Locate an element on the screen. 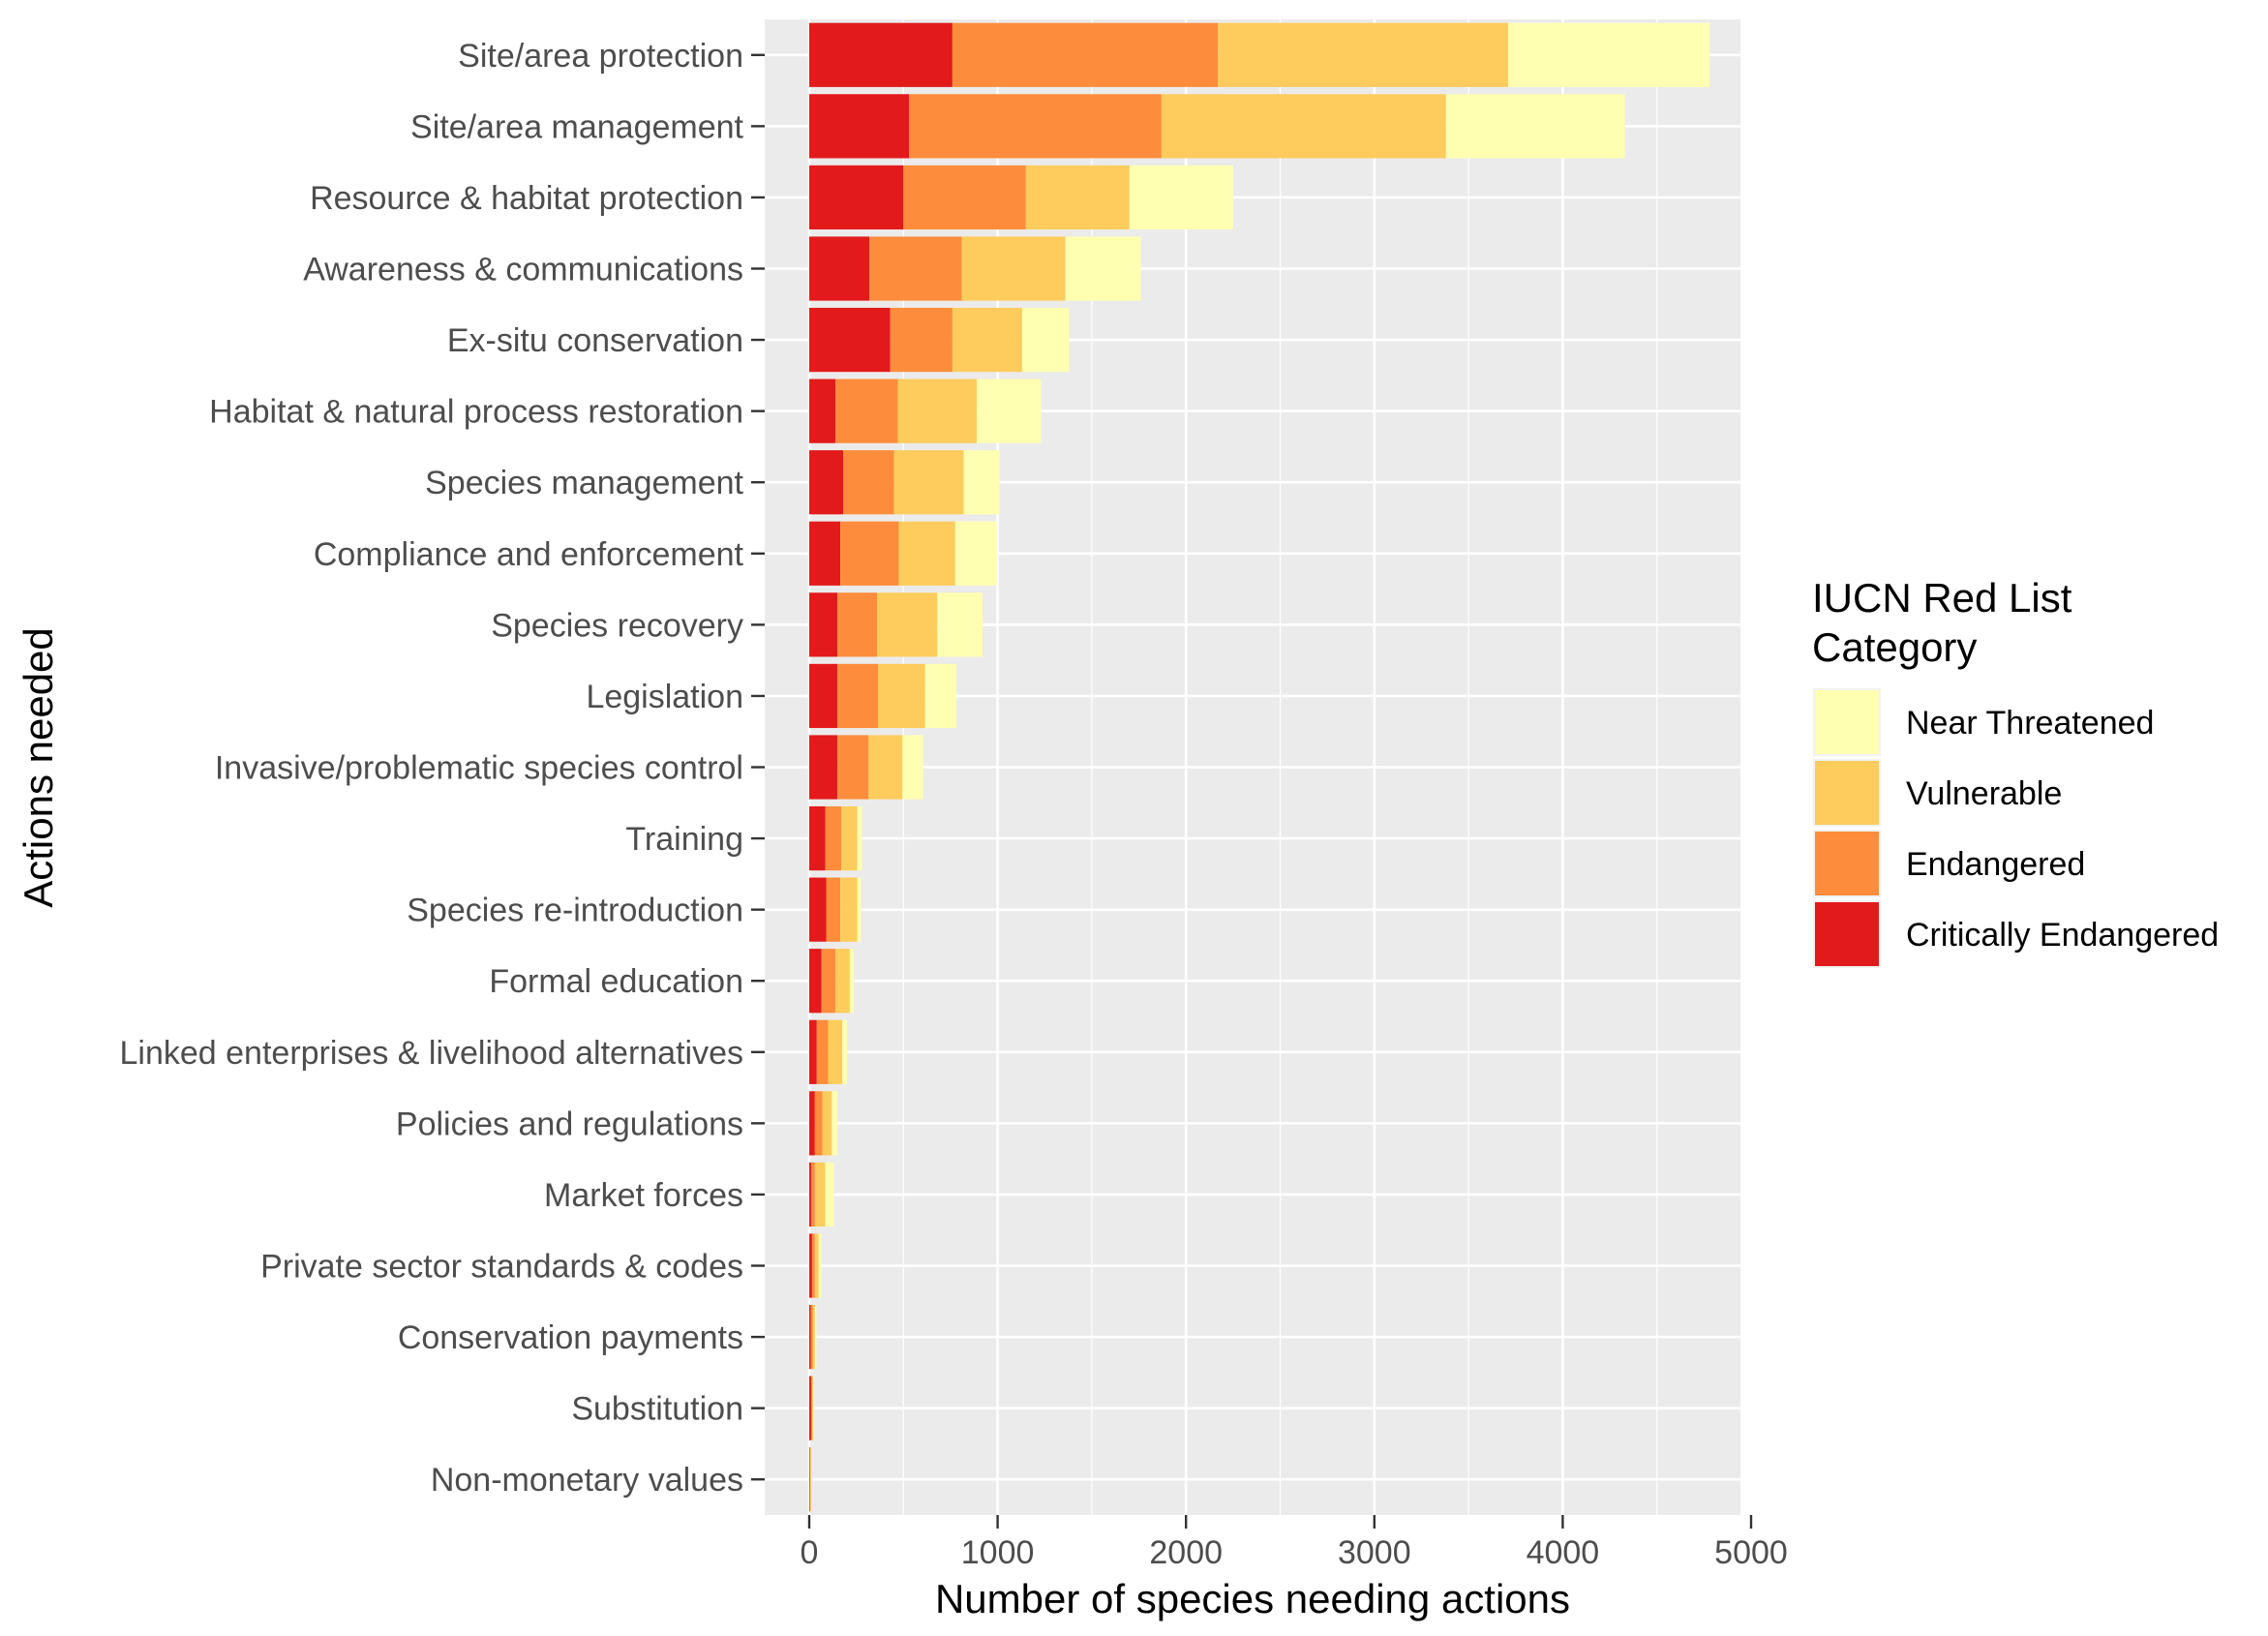 This screenshot has width=2268, height=1636. y-axis-title: Actions needed is located at coordinates (38, 767).